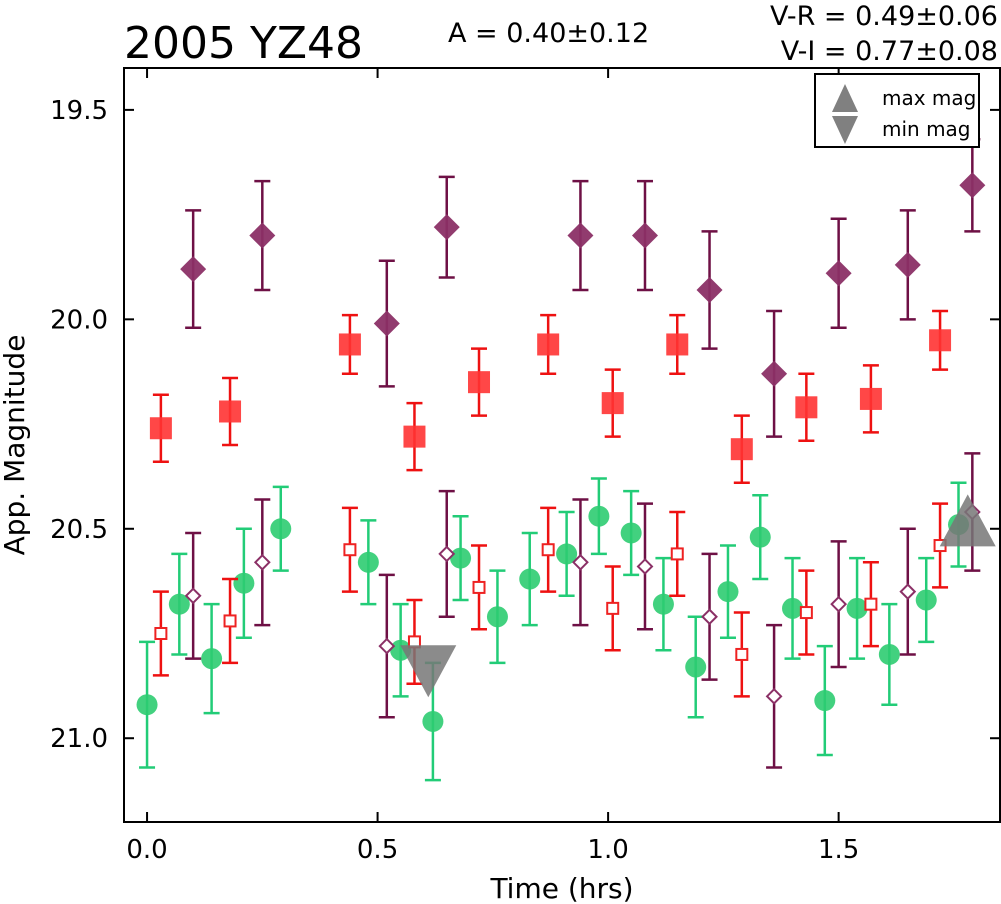 The height and width of the screenshot is (904, 1001). What do you see at coordinates (698, 596) in the screenshot?
I see `extrema-markers` at bounding box center [698, 596].